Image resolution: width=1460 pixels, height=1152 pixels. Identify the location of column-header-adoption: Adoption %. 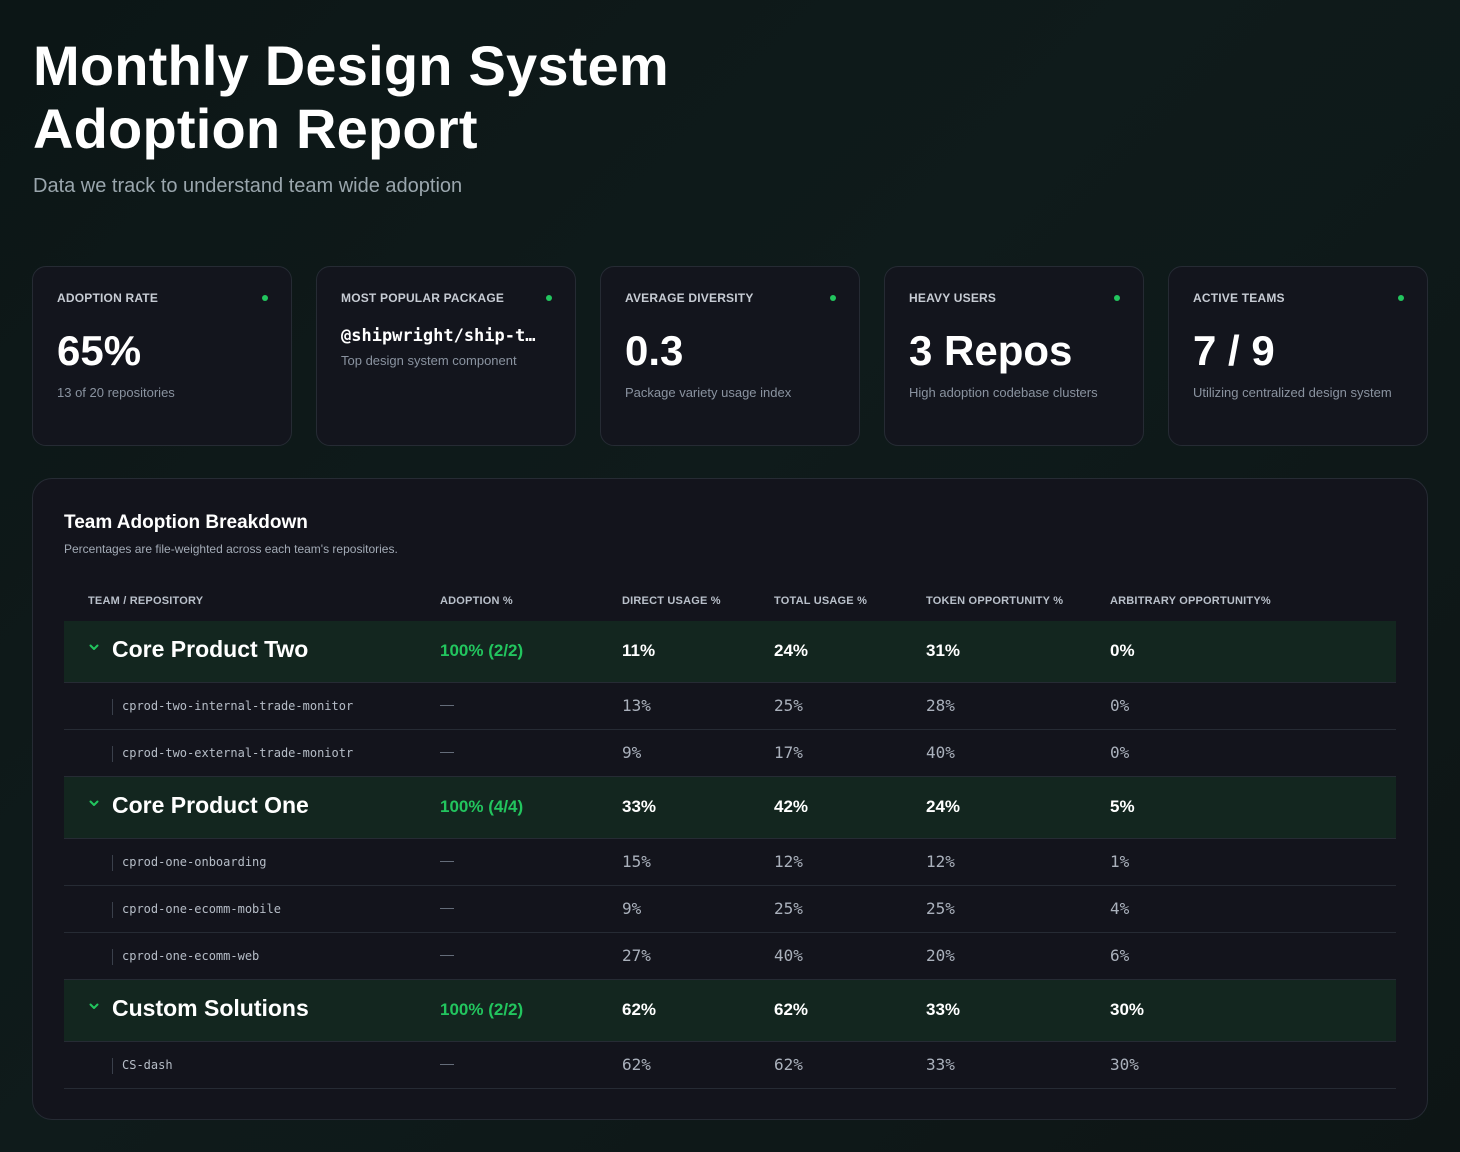
(476, 601).